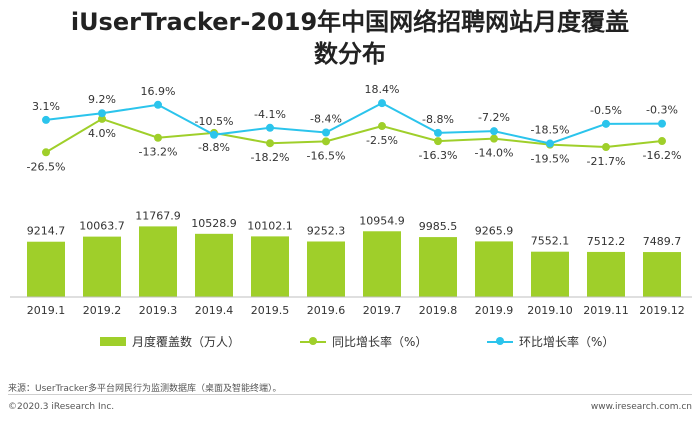  Describe the element at coordinates (350, 394) in the screenshot. I see `footer-divider` at that location.